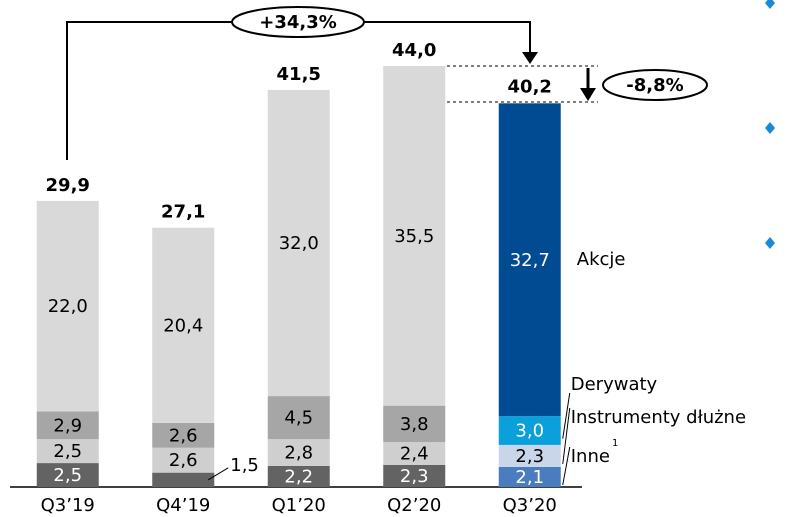 This screenshot has width=792, height=517. What do you see at coordinates (68, 185) in the screenshot?
I see `total-label: 29,9` at bounding box center [68, 185].